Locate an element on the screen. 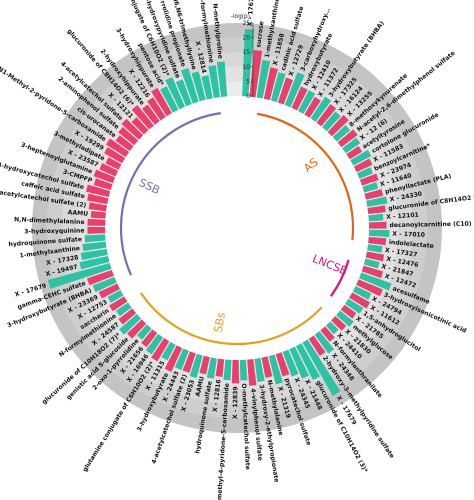 This screenshot has height=500, width=474. bar-label: X - 12101 is located at coordinates (402, 216).